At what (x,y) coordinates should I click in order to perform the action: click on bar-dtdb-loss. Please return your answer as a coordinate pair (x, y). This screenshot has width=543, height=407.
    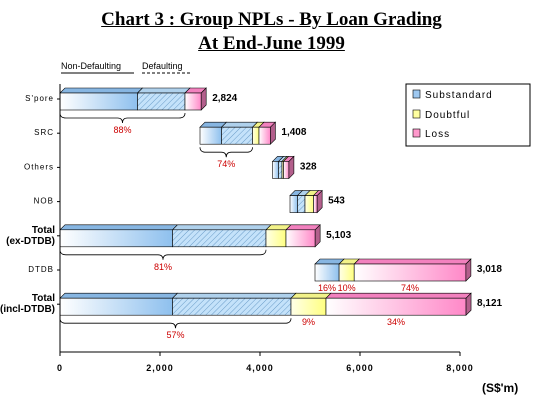
    Looking at the image, I should click on (410, 272).